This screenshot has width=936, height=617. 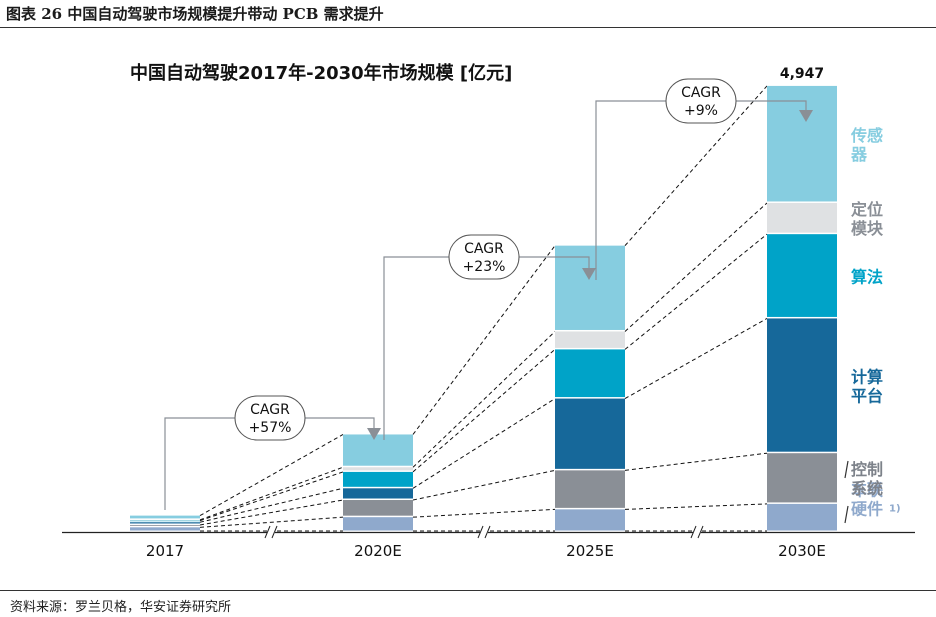 What do you see at coordinates (165, 551) in the screenshot?
I see `x-tick-label: 2017` at bounding box center [165, 551].